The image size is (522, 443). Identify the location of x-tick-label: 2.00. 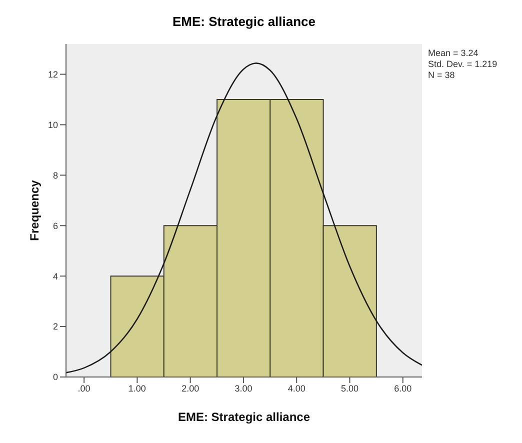
(191, 388).